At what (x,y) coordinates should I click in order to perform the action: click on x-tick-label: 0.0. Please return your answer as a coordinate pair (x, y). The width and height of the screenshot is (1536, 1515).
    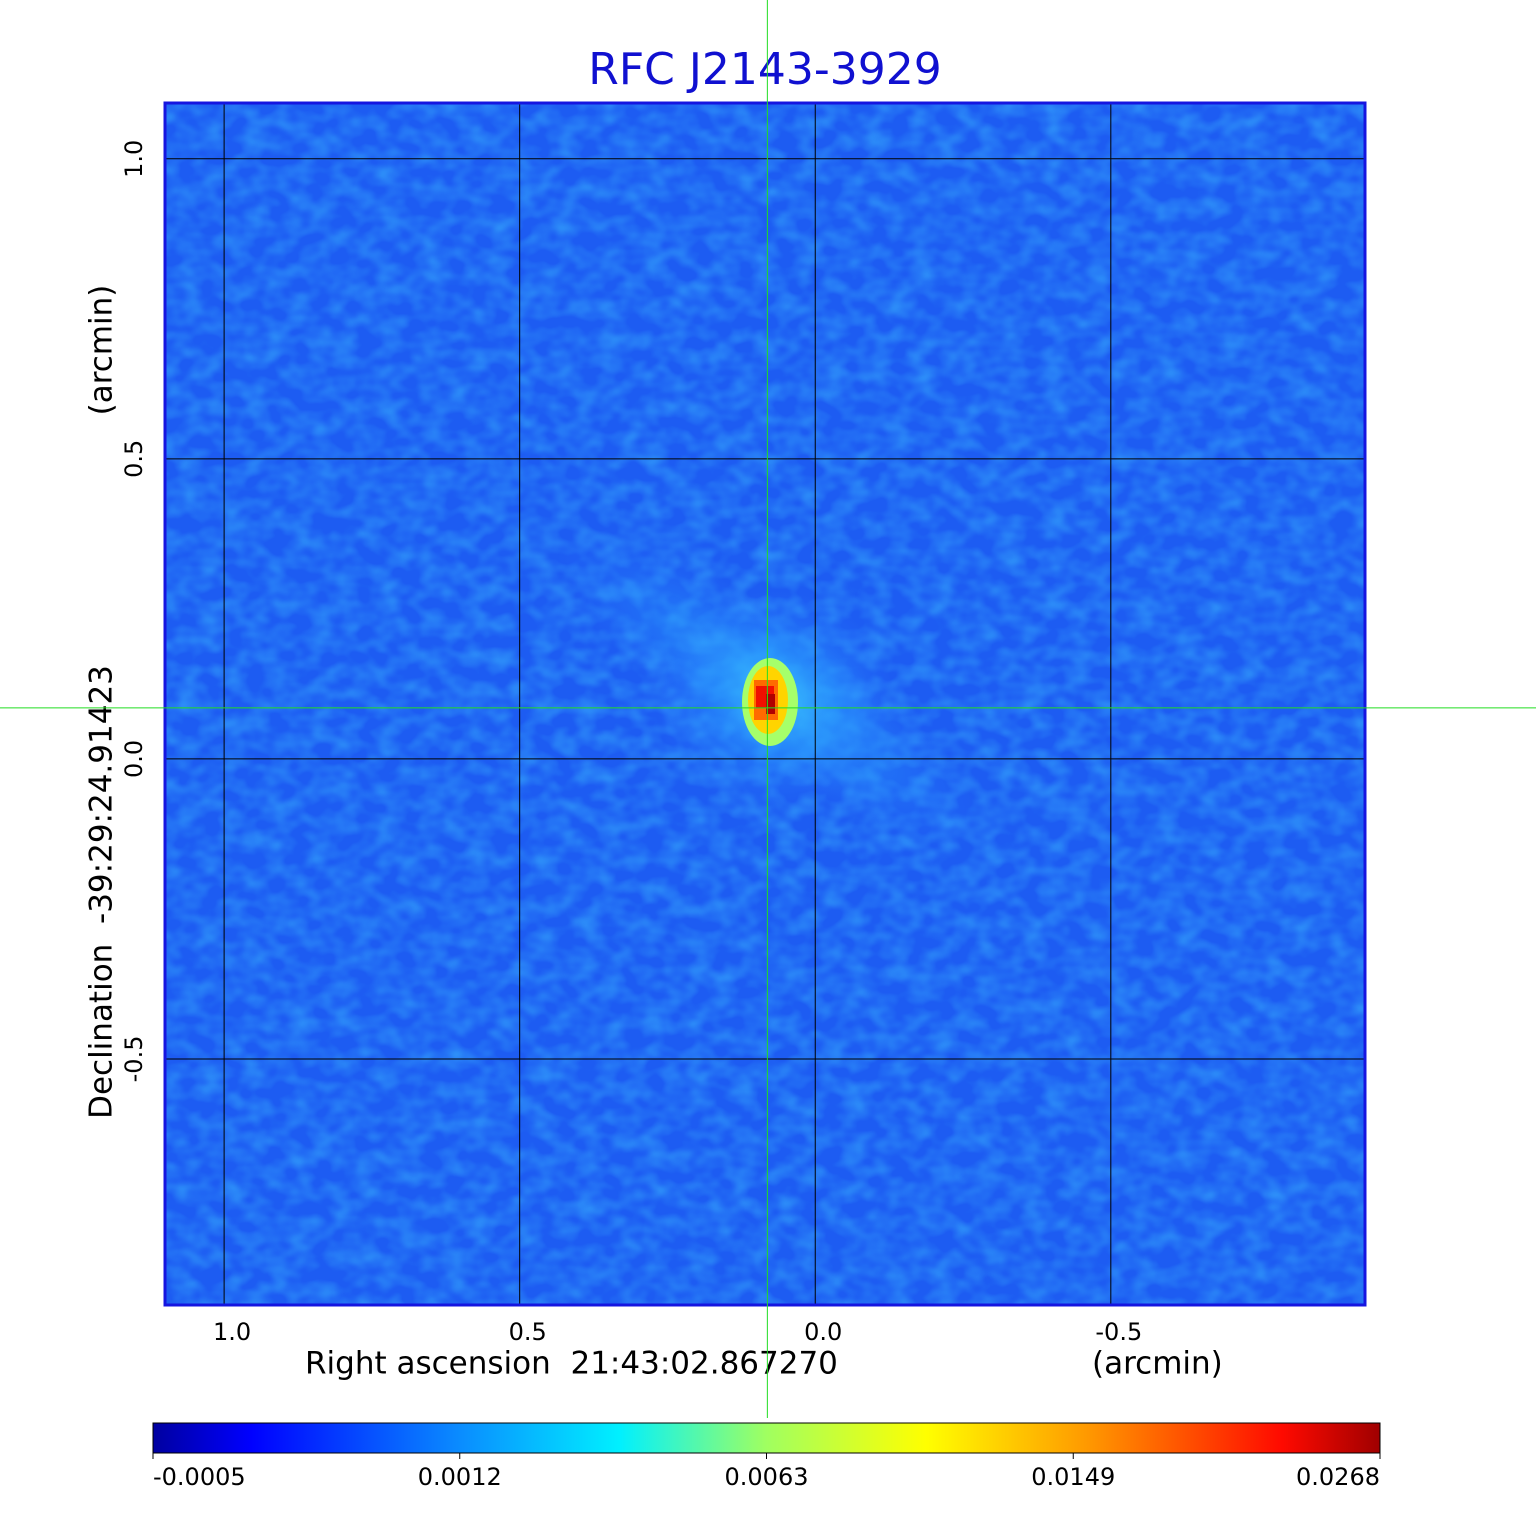
    Looking at the image, I should click on (823, 1332).